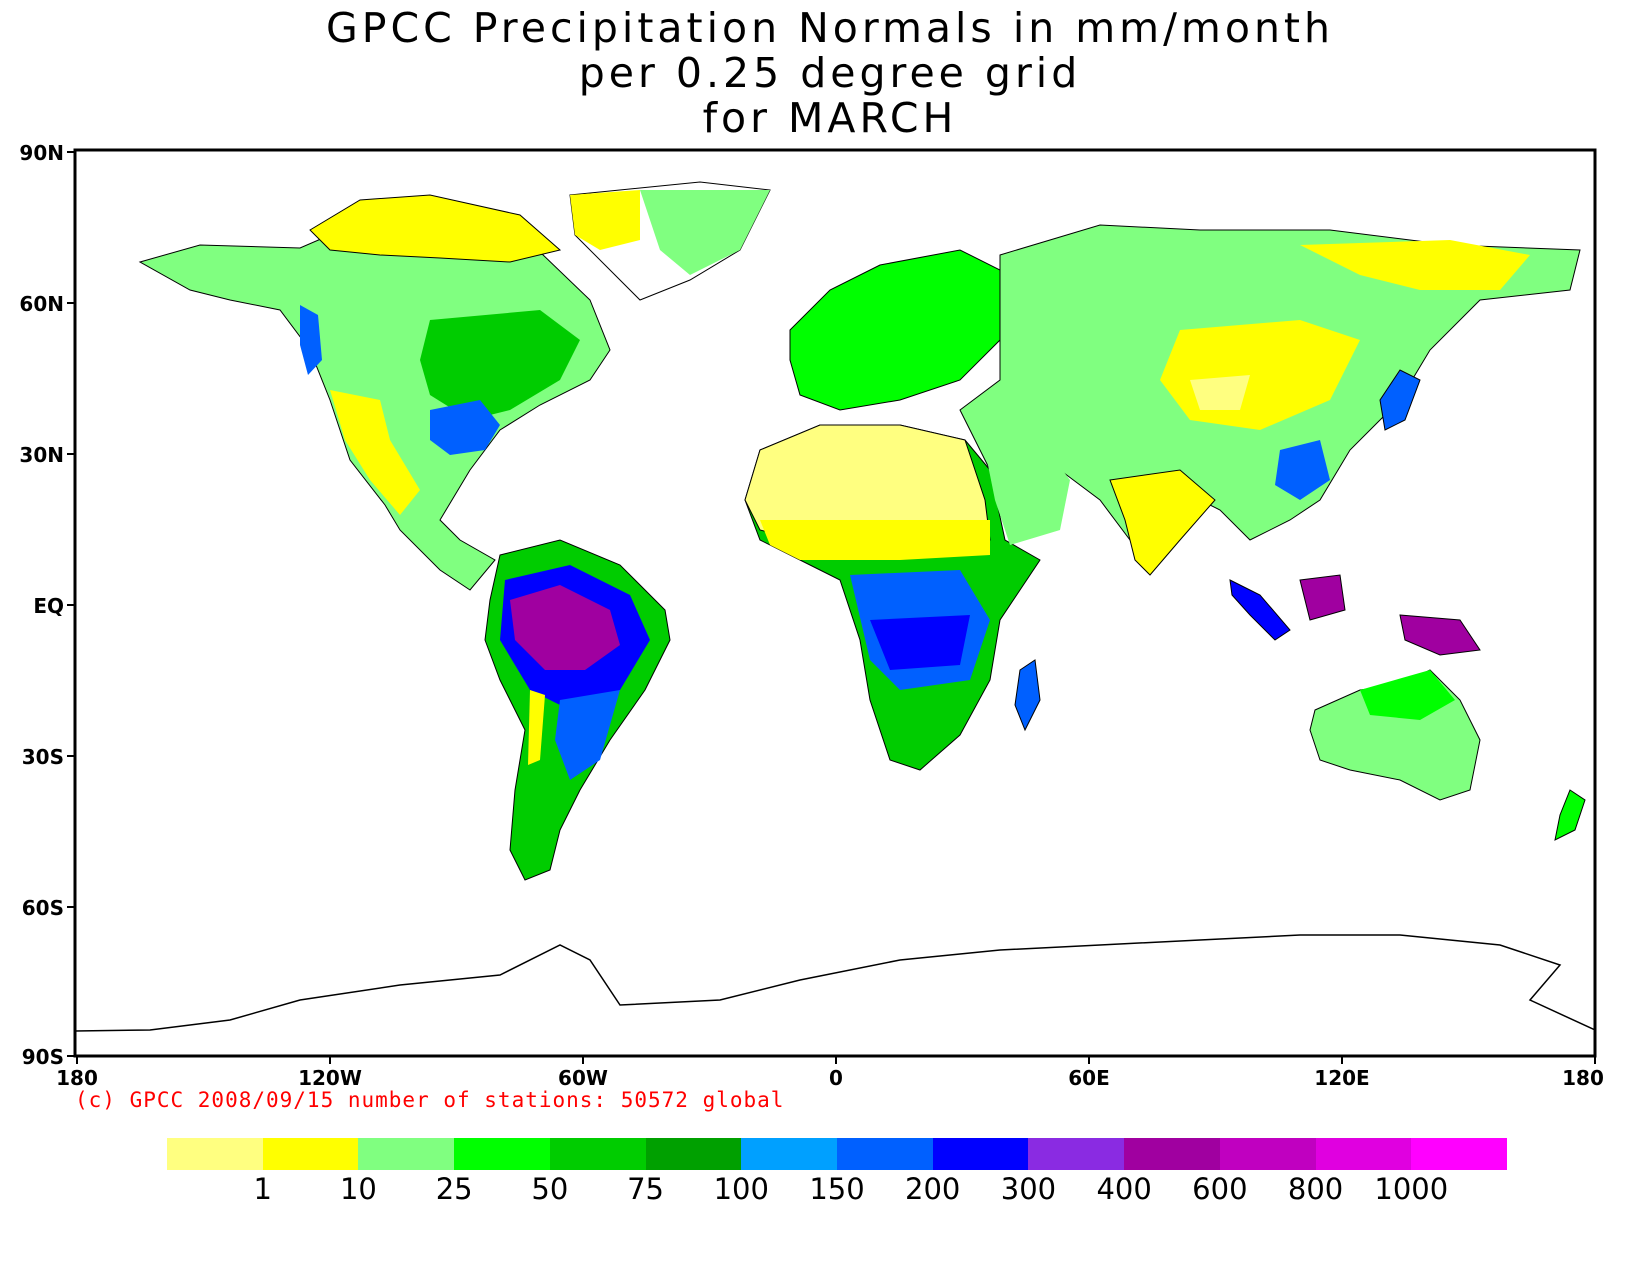  I want to click on y-tick-60n: 60N, so click(41, 304).